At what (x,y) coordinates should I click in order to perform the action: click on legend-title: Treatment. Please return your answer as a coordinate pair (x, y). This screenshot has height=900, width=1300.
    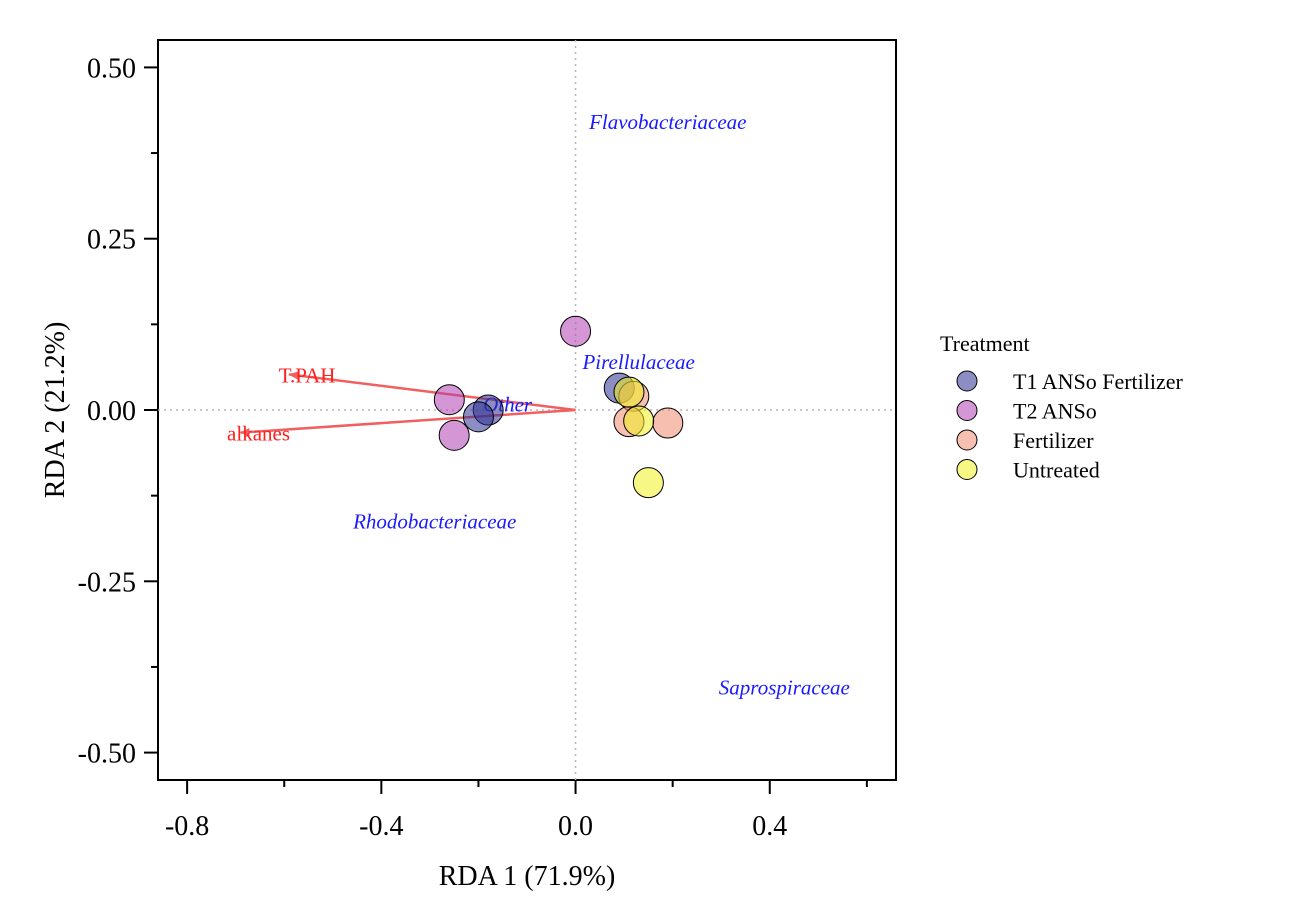
    Looking at the image, I should click on (985, 343).